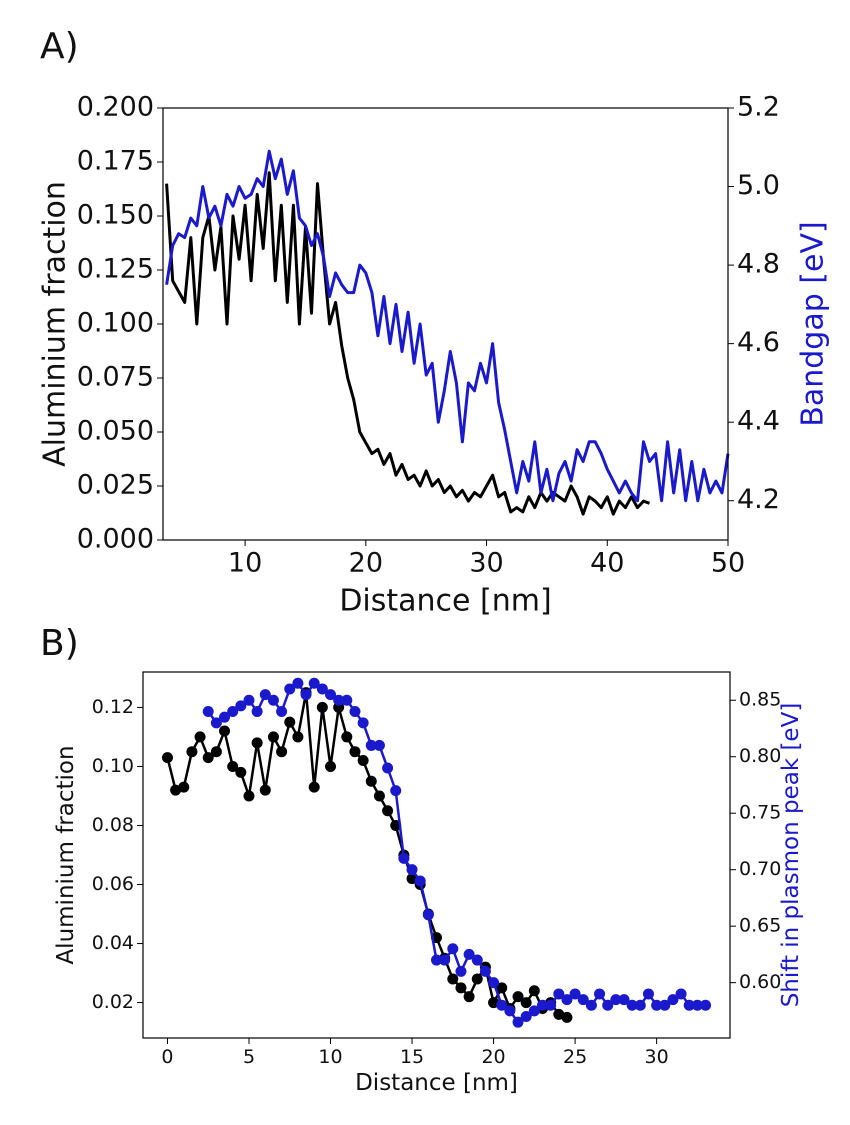  Describe the element at coordinates (575, 1057) in the screenshot. I see `x-tick-label: 25` at that location.